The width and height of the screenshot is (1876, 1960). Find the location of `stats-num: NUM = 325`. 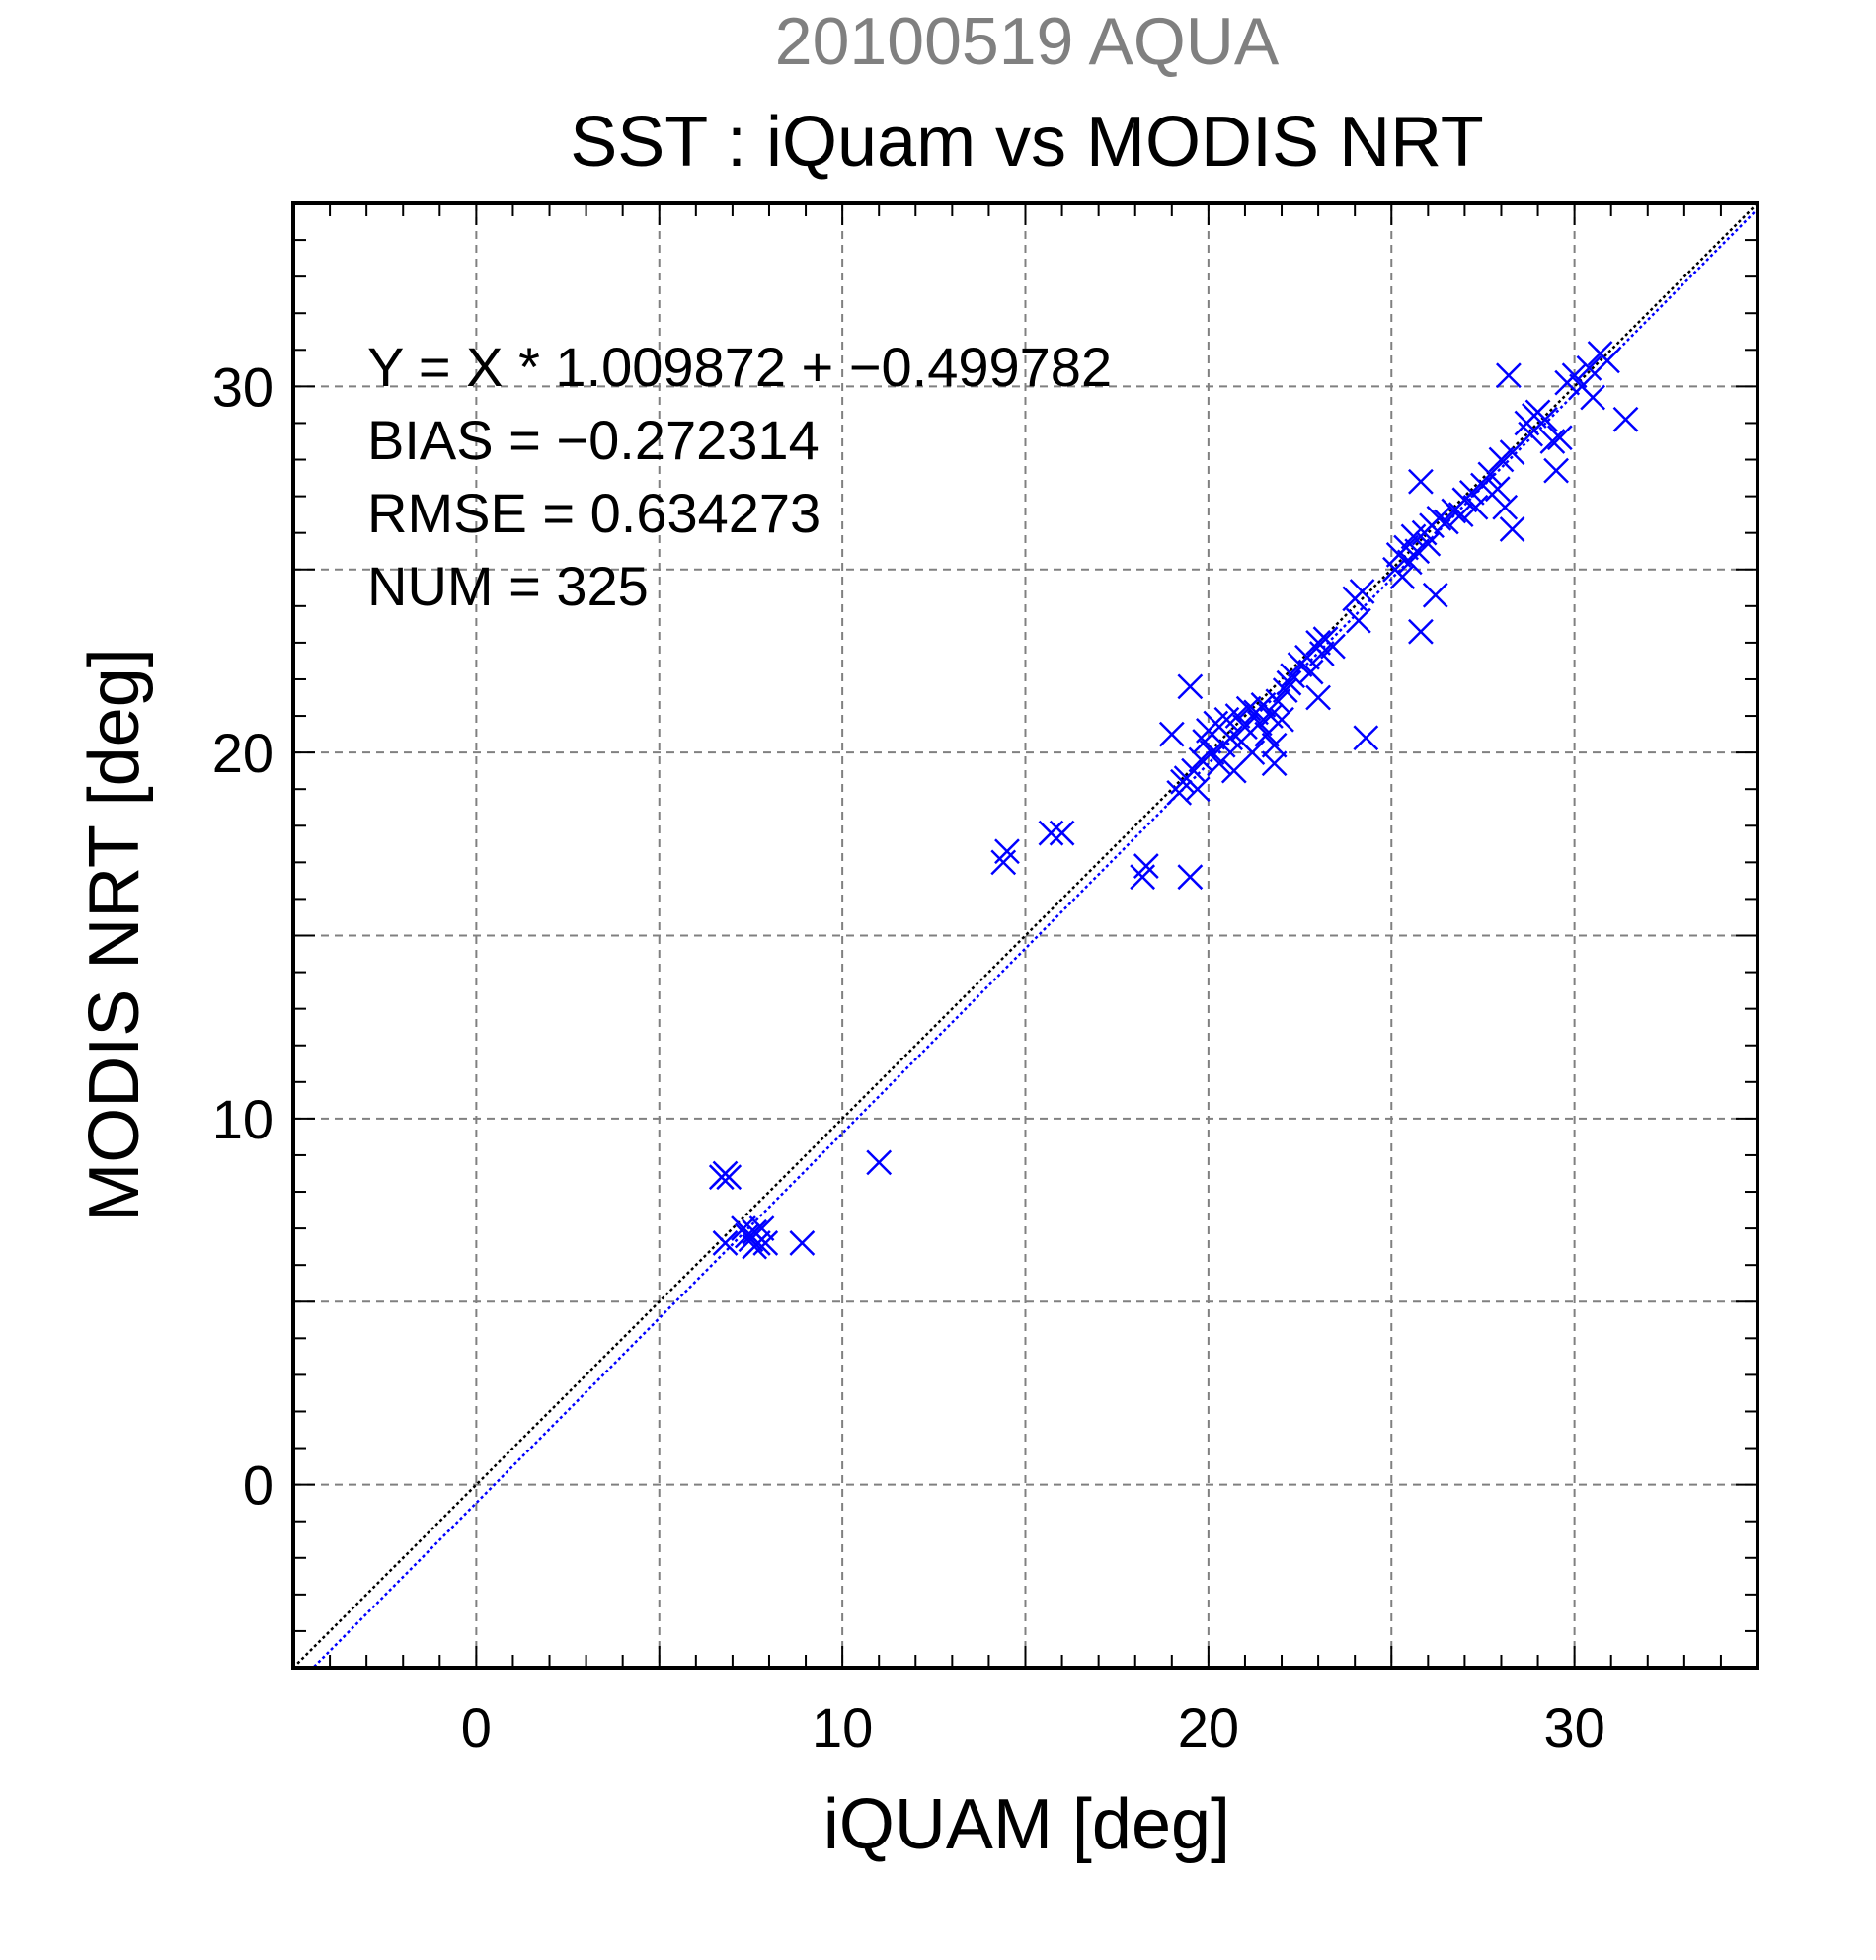

stats-num: NUM = 325 is located at coordinates (508, 586).